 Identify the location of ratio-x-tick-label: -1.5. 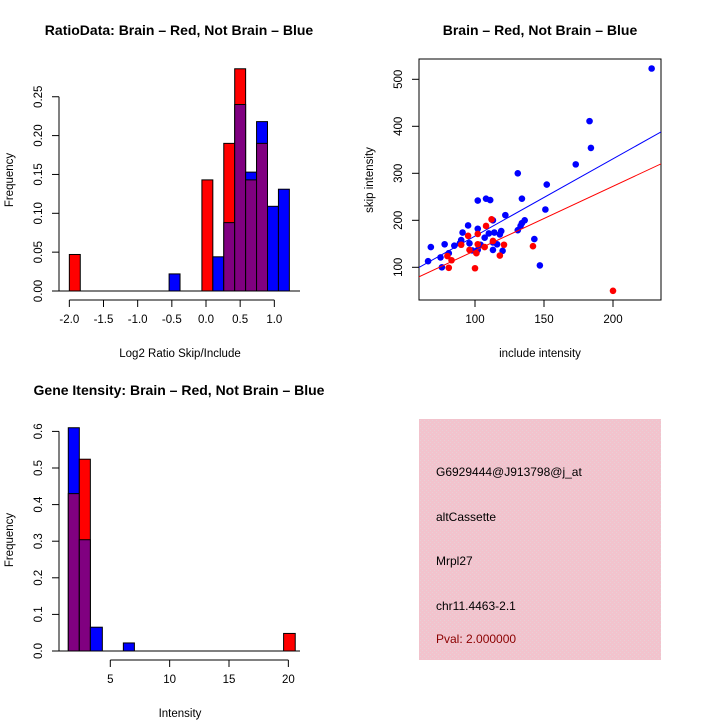
(104, 320).